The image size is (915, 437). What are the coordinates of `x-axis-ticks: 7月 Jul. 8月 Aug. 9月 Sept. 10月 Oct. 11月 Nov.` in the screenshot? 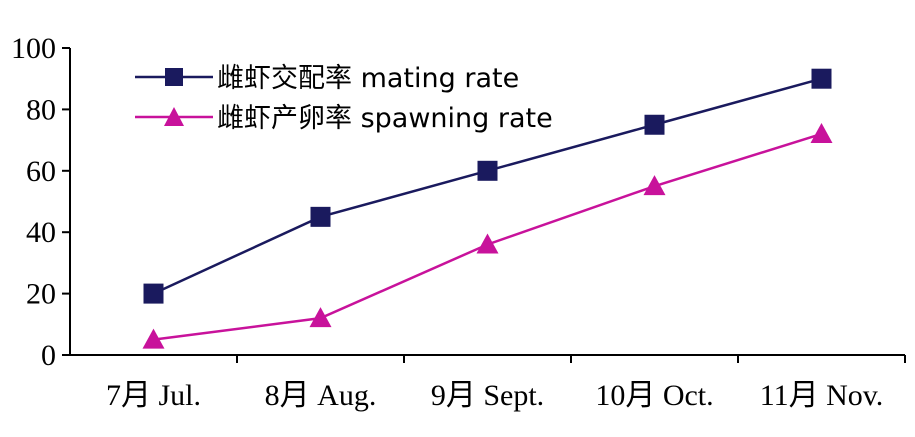 It's located at (506, 383).